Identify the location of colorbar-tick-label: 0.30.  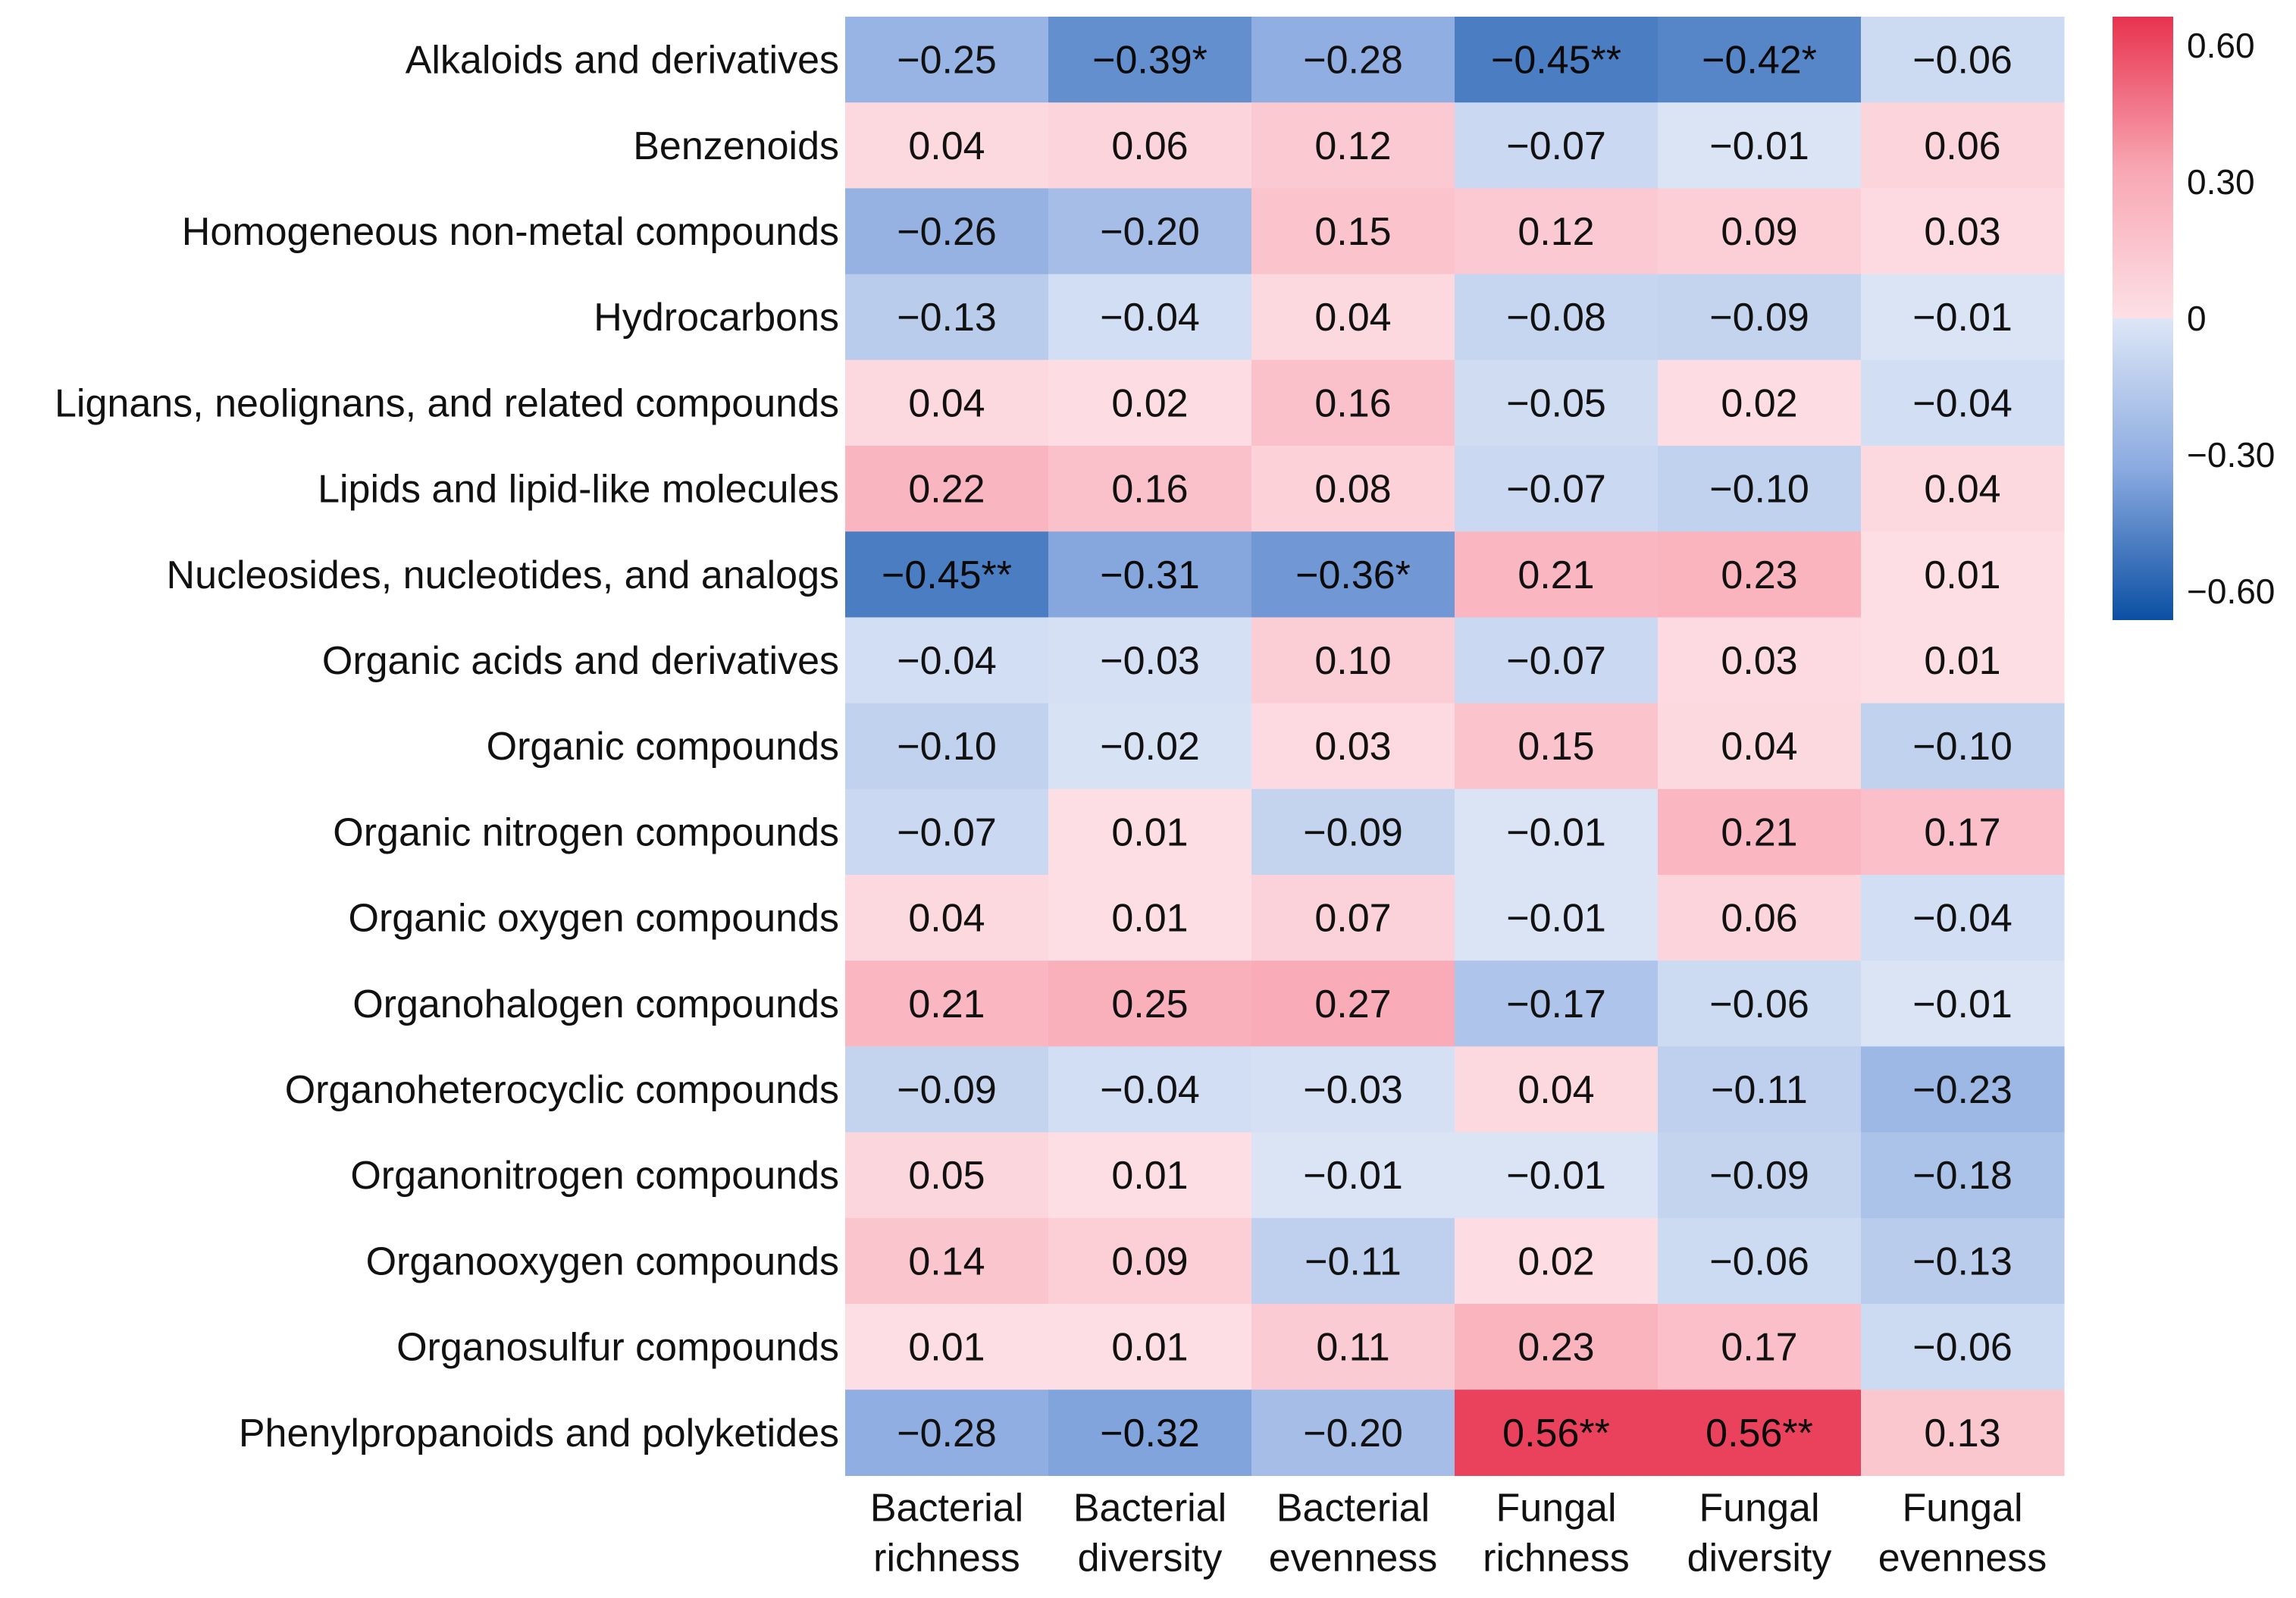
(2221, 182).